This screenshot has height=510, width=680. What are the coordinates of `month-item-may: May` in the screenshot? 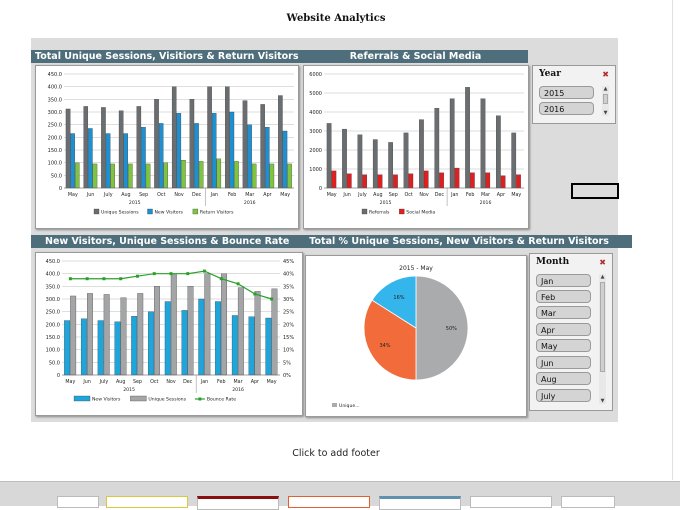 It's located at (563, 345).